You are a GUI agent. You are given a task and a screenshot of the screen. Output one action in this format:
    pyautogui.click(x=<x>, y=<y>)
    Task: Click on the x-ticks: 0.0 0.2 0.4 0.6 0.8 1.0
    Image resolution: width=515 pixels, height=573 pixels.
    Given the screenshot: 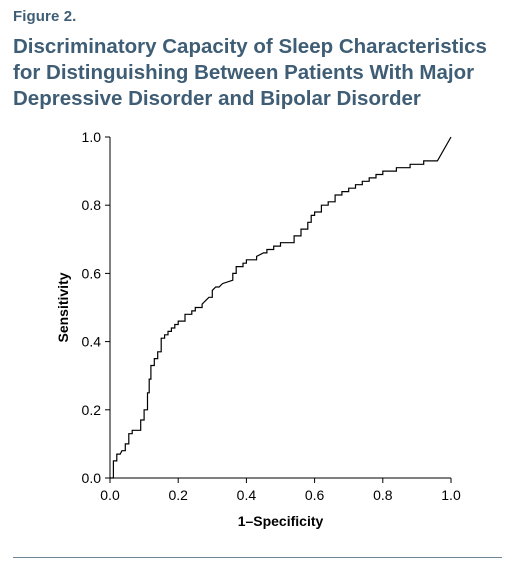 What is the action you would take?
    pyautogui.click(x=280, y=490)
    